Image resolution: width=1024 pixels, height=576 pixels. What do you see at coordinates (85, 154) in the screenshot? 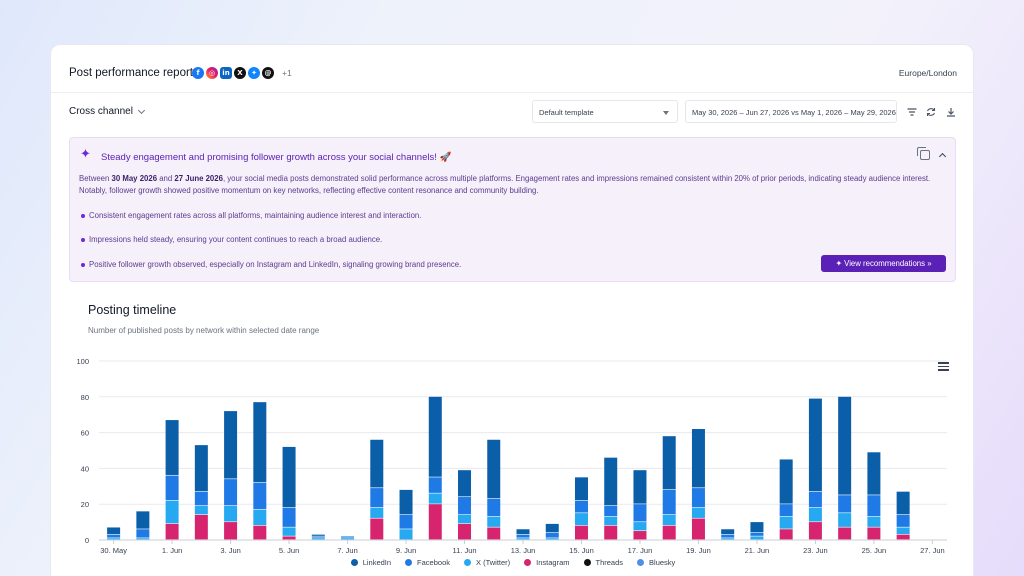
I see `sparkle-icon: ✦` at bounding box center [85, 154].